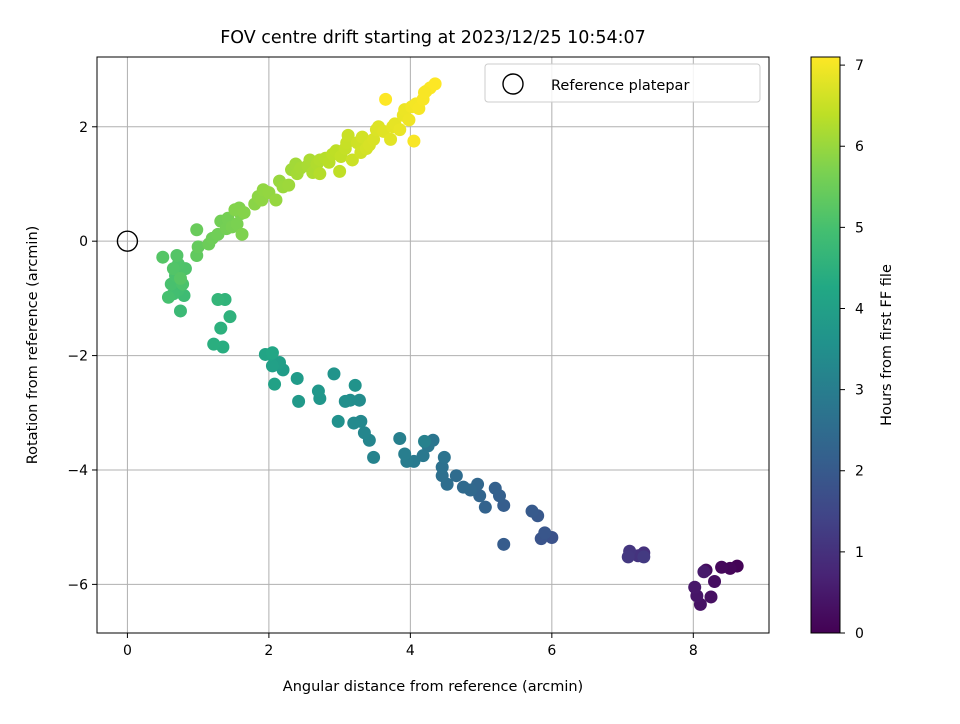  I want to click on x-tick-label: 8, so click(693, 651).